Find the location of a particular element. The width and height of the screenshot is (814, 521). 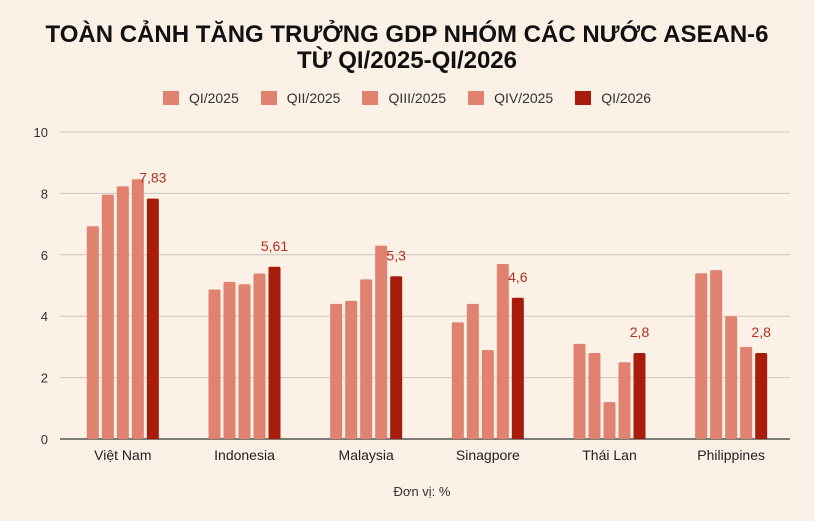

y-tick-label: 2 is located at coordinates (44, 378).